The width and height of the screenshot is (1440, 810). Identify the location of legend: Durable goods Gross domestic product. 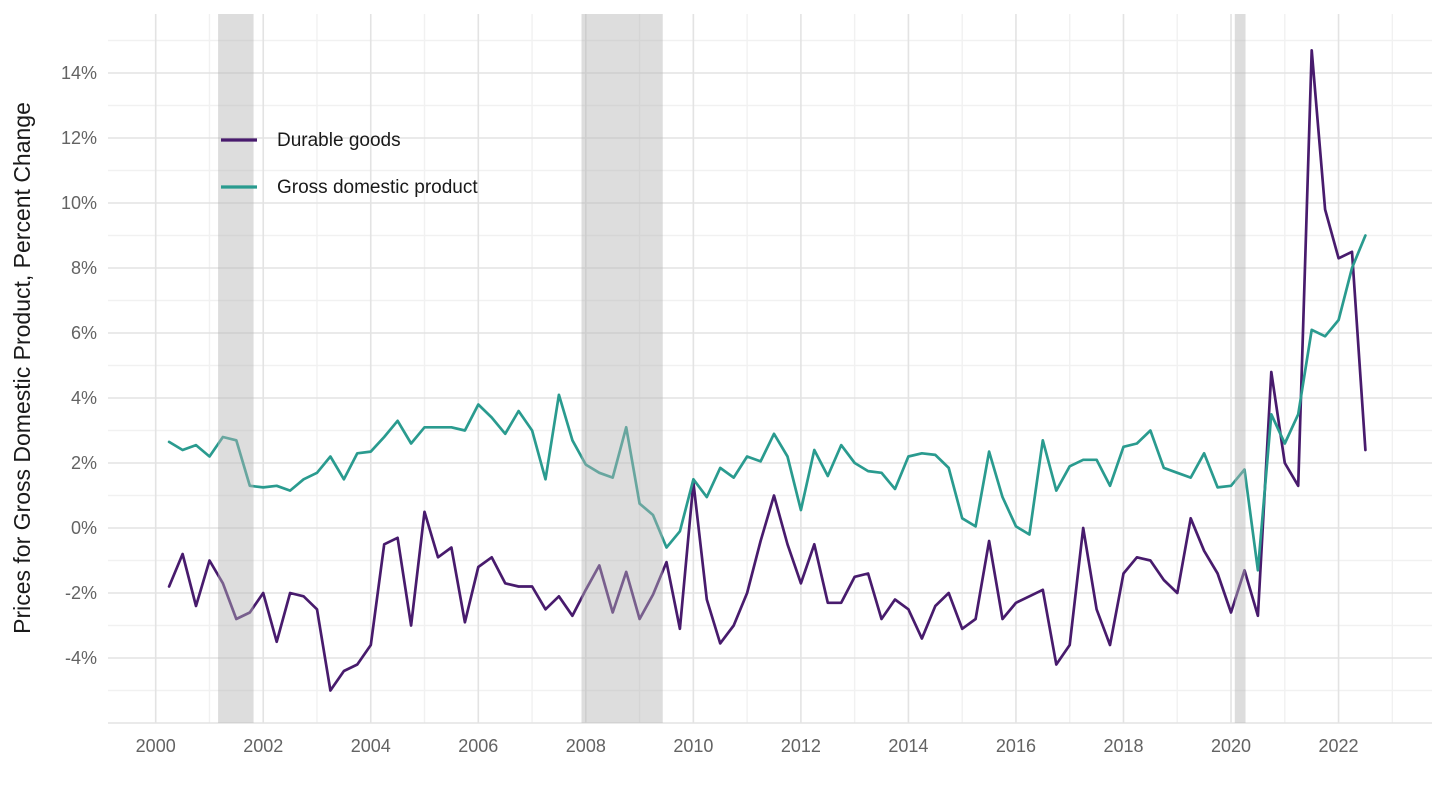
(349, 164).